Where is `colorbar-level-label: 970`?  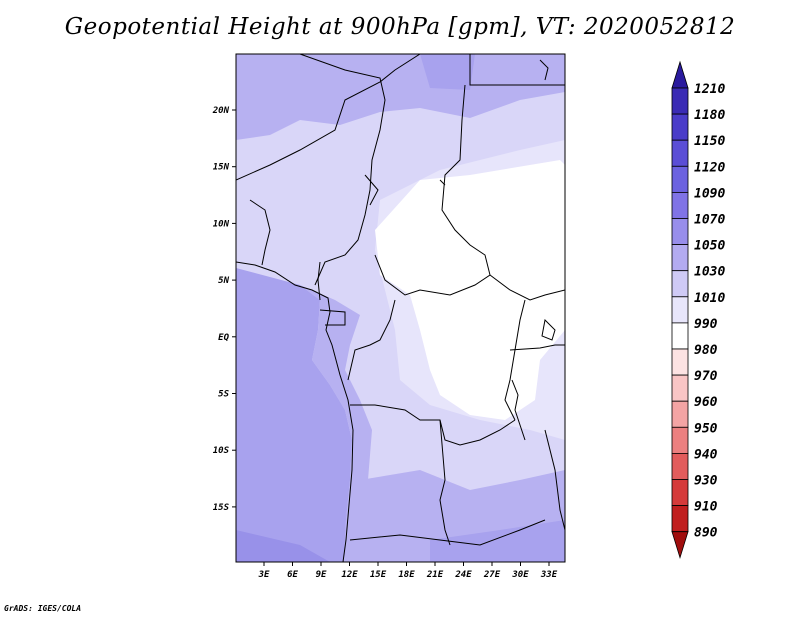 colorbar-level-label: 970 is located at coordinates (706, 376).